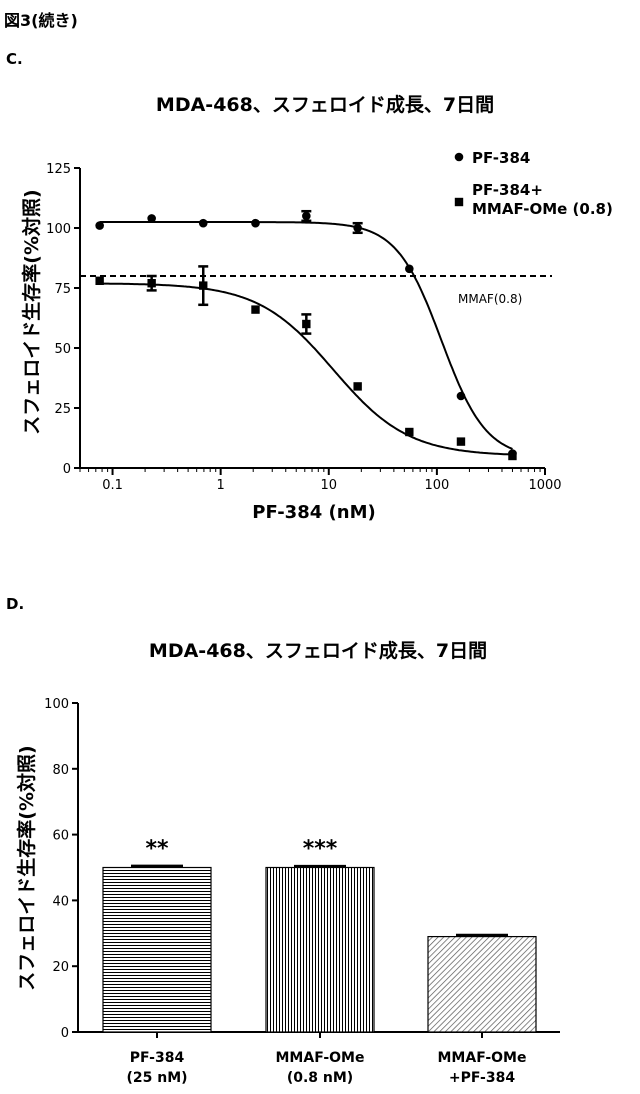  I want to click on panel-c-legend-marker-circle, so click(459, 157).